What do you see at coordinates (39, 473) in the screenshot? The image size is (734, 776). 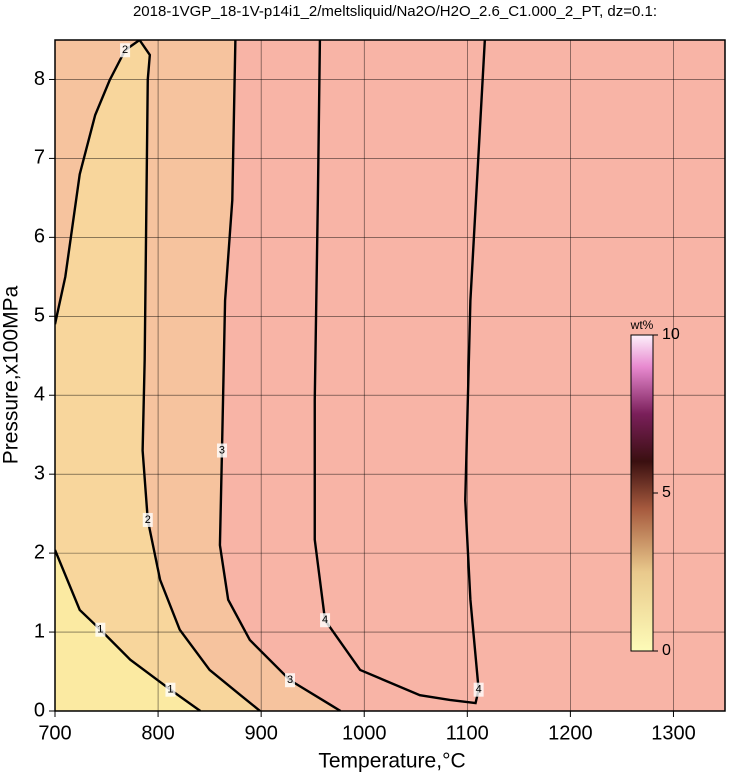 I see `y-tick-label: 3` at bounding box center [39, 473].